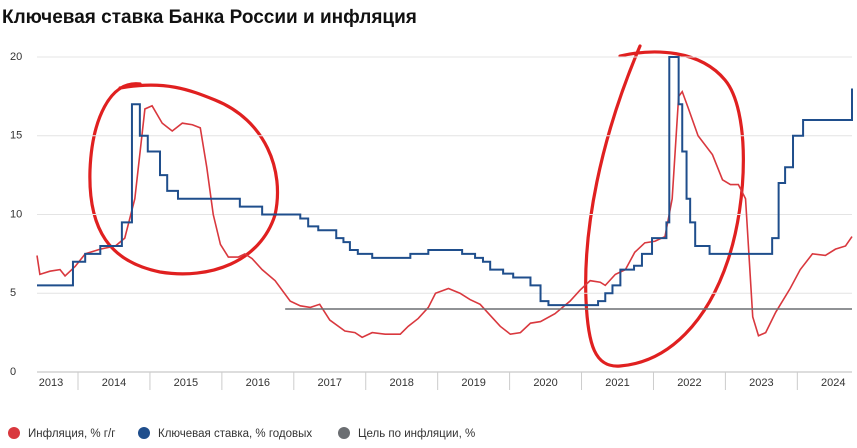 This screenshot has width=857, height=448. What do you see at coordinates (114, 383) in the screenshot?
I see `x-tick-label: 2014` at bounding box center [114, 383].